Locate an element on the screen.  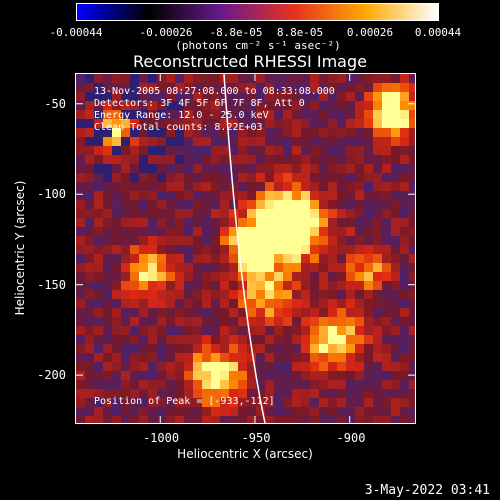
solar-limb-line is located at coordinates (244, 248).